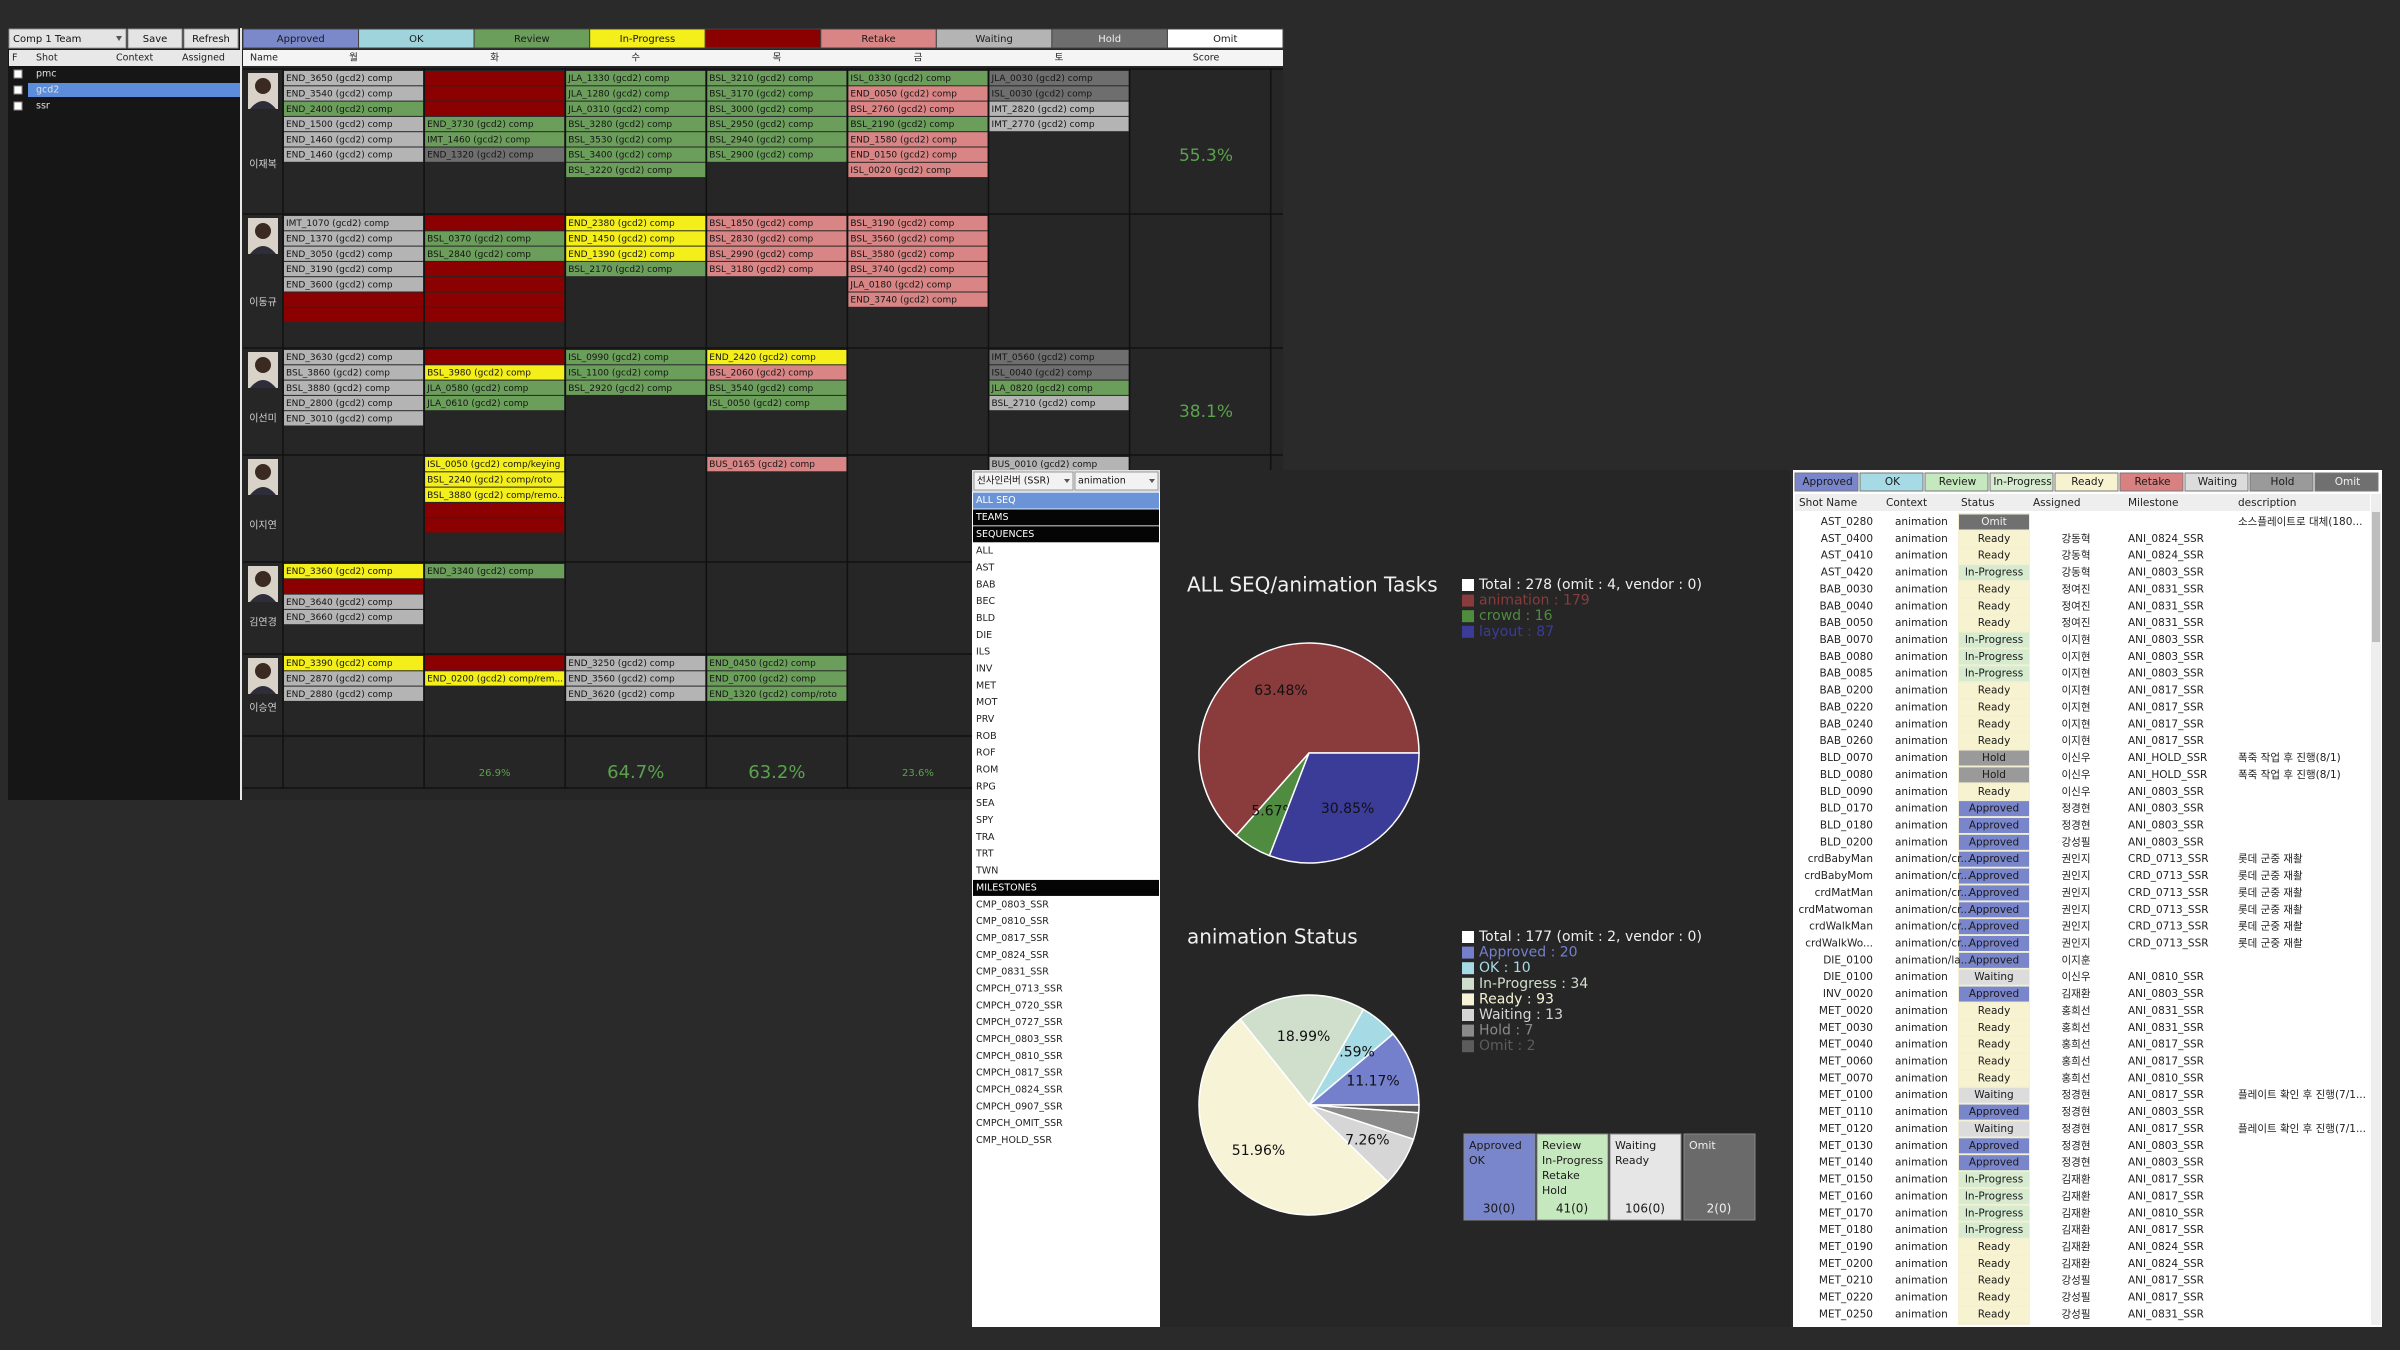 The height and width of the screenshot is (1350, 2400). I want to click on status-filter-label: Hold, so click(2283, 482).